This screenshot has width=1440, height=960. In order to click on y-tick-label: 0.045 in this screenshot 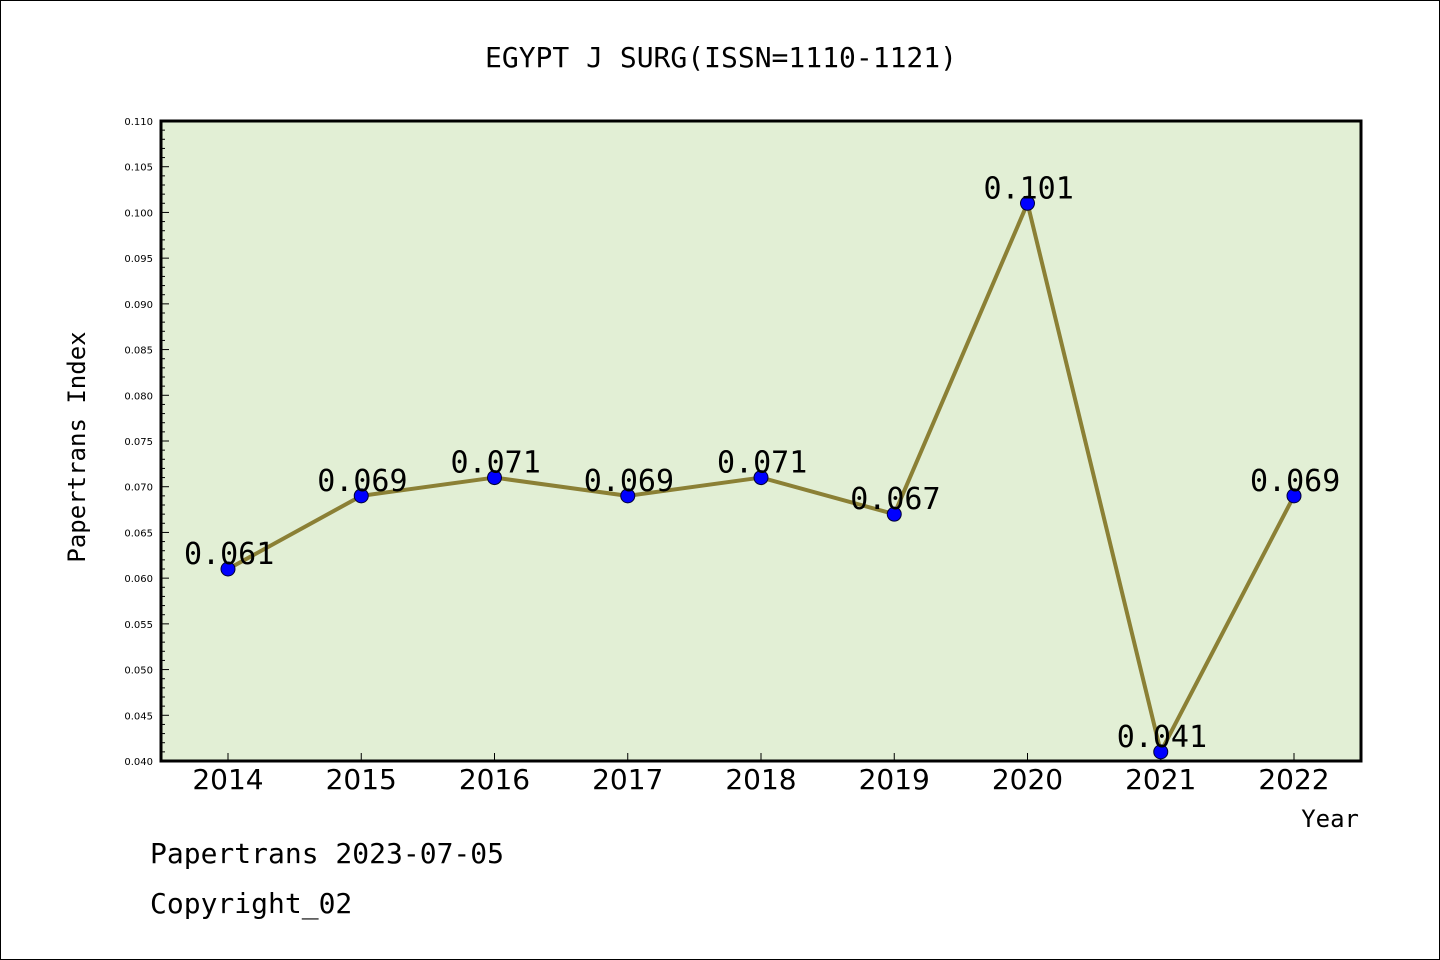, I will do `click(138, 716)`.